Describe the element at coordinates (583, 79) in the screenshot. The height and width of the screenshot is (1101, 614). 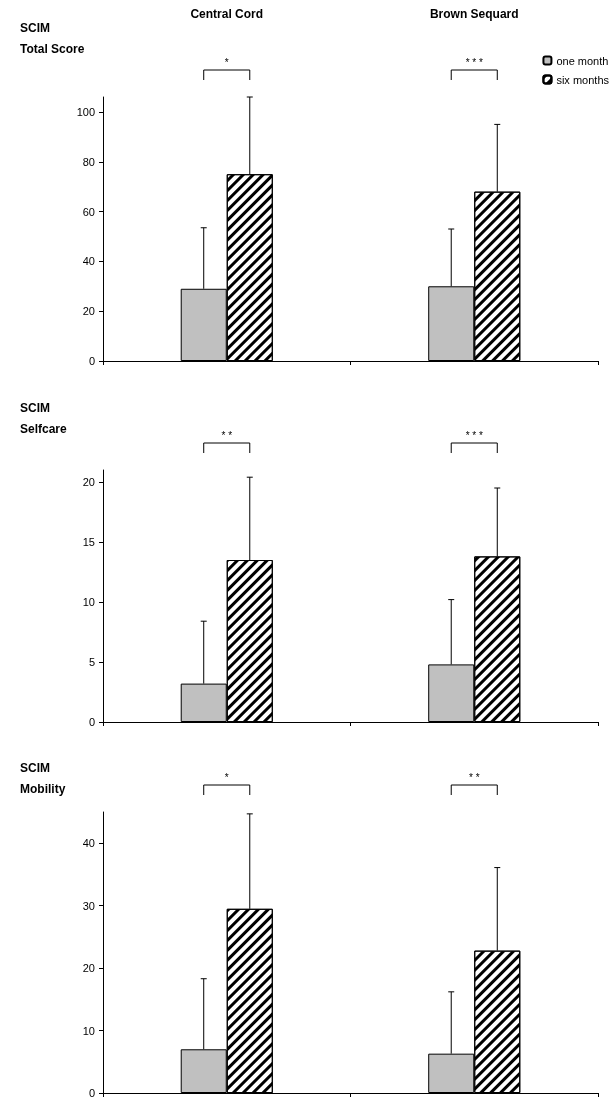
I see `legend-label: six months` at that location.